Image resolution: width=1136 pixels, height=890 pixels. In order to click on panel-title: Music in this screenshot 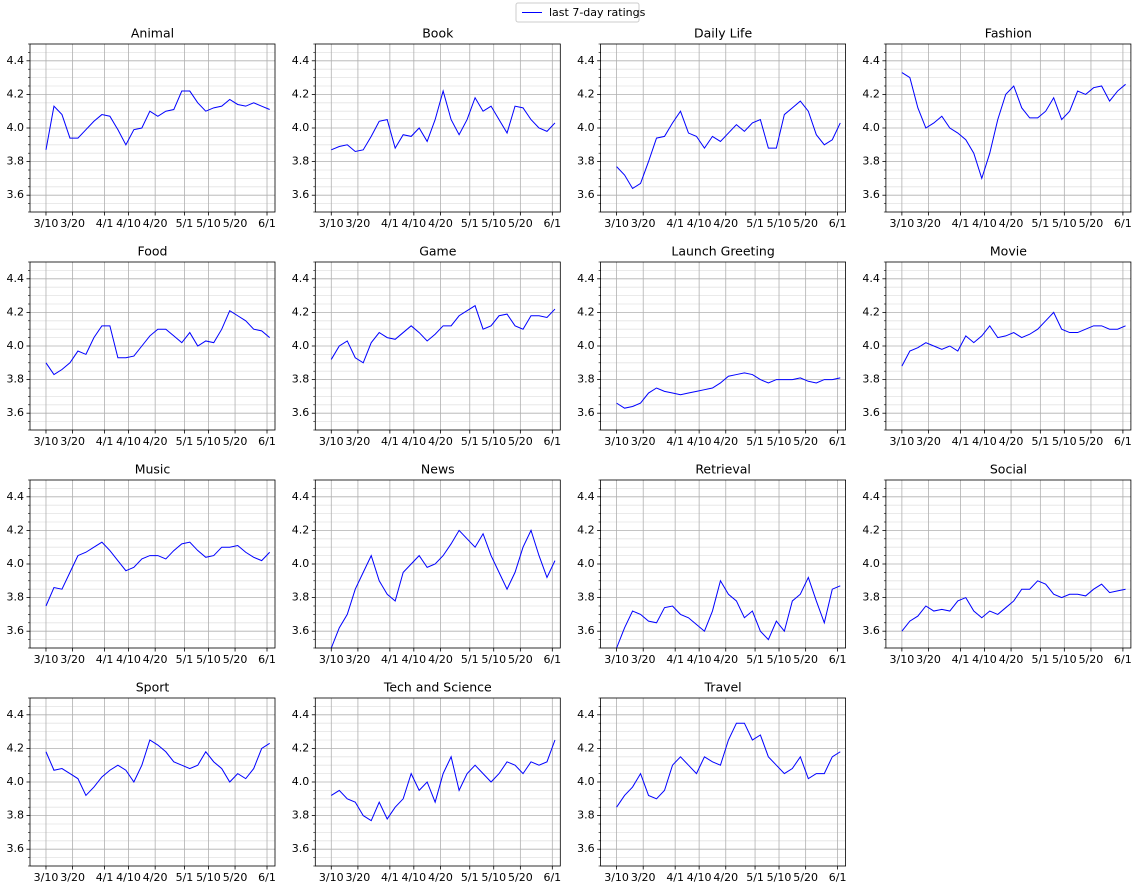, I will do `click(153, 469)`.